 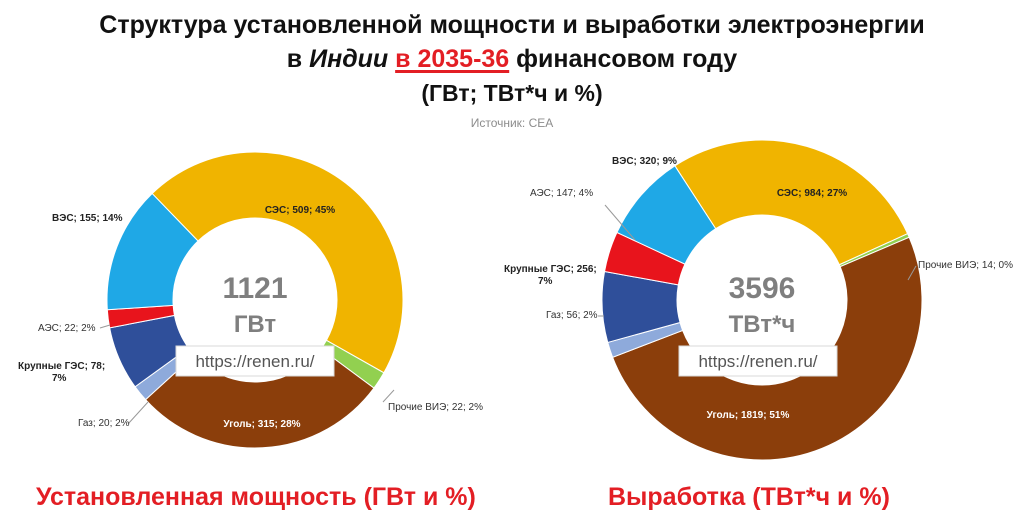 I want to click on source-note: Источник: CEA, so click(x=512, y=123).